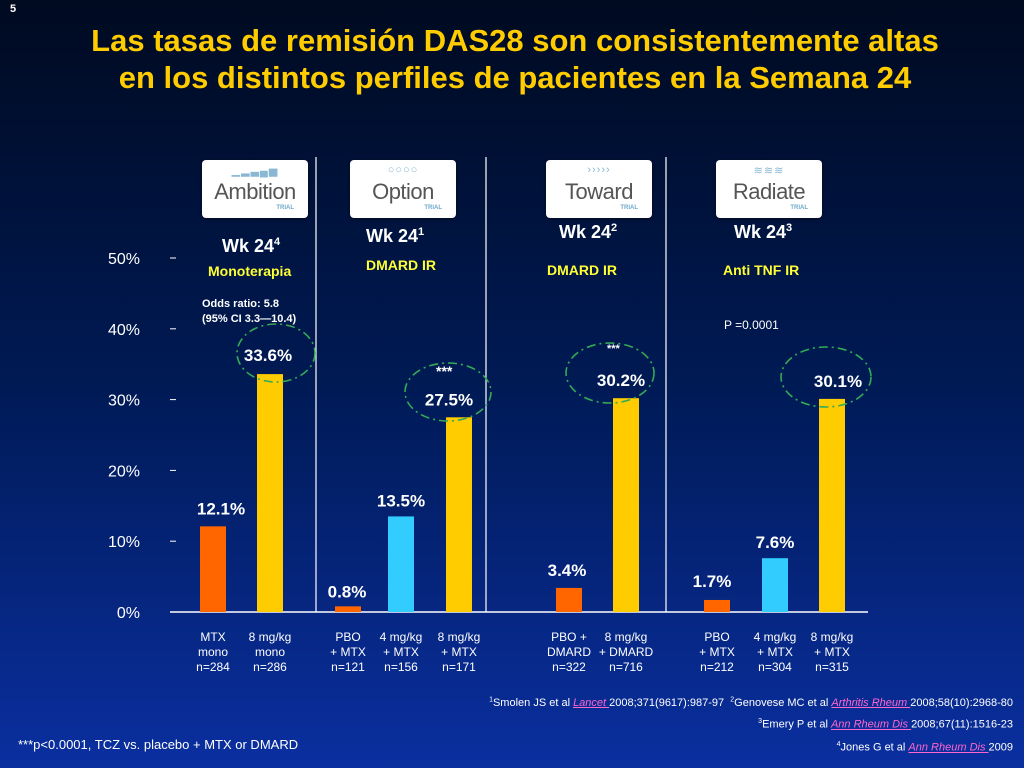 Image resolution: width=1024 pixels, height=768 pixels. What do you see at coordinates (769, 191) in the screenshot?
I see `logo-text: Radiate` at bounding box center [769, 191].